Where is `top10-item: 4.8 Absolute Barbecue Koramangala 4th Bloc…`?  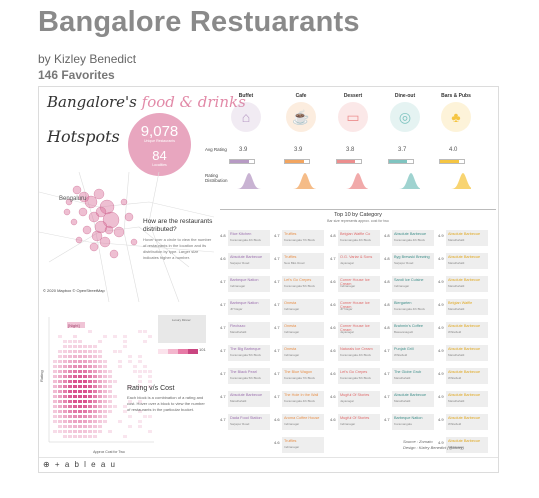 top10-item: 4.8 Absolute Barbecue Koramangala 4th Bloc… is located at coordinates (409, 239).